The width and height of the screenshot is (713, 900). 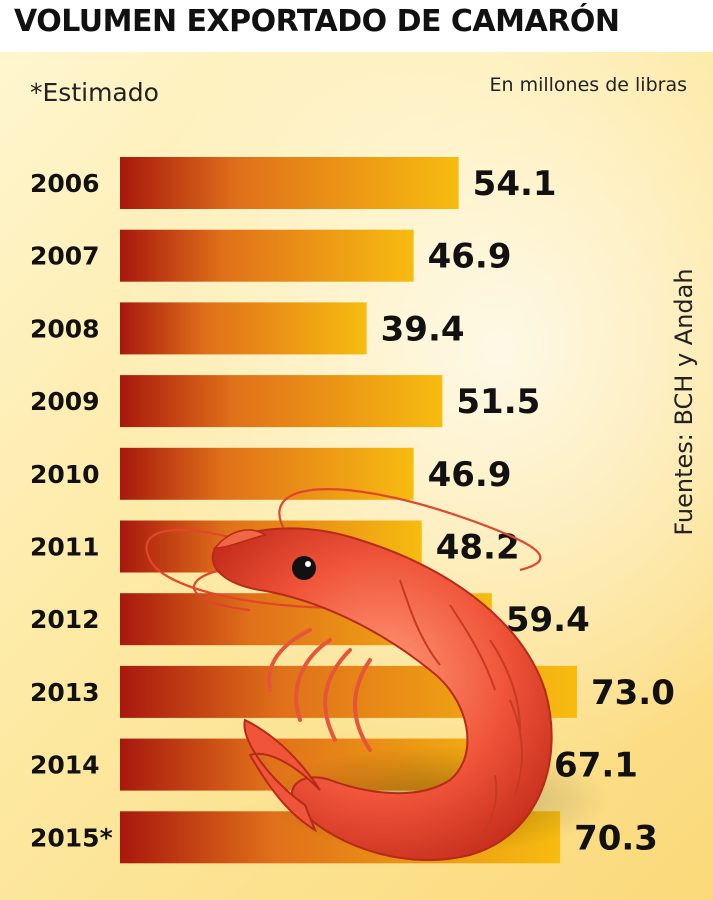 What do you see at coordinates (340, 837) in the screenshot?
I see `bar-2015-estimated` at bounding box center [340, 837].